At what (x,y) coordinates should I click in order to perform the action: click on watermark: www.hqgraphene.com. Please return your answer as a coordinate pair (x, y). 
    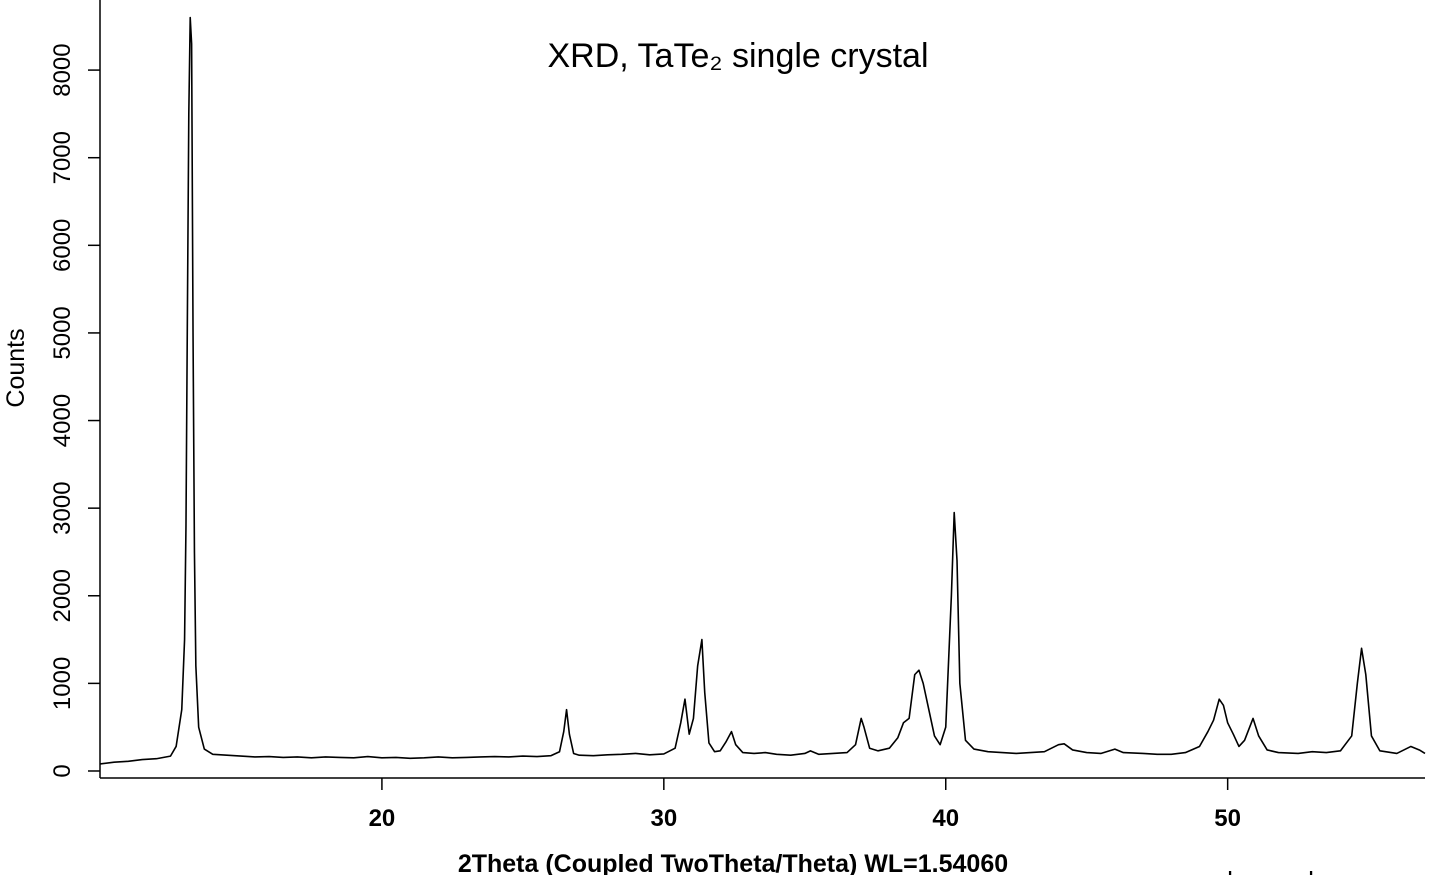
    Looking at the image, I should click on (1293, 870).